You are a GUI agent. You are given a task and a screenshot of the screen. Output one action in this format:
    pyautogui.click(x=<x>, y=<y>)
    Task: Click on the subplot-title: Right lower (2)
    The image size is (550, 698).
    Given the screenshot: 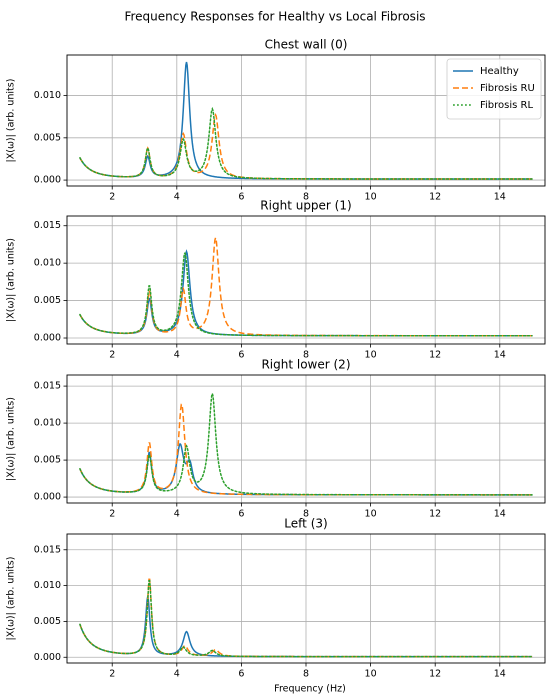 What is the action you would take?
    pyautogui.click(x=305, y=365)
    